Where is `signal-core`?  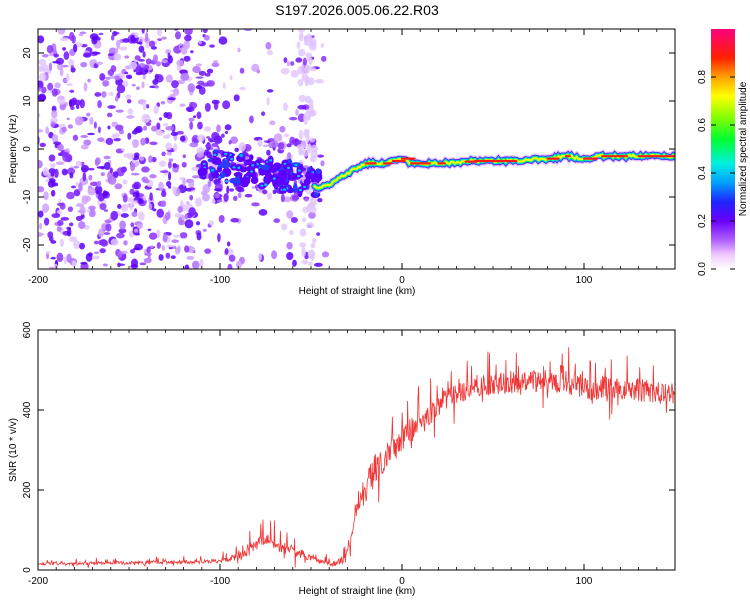
signal-core is located at coordinates (296, 164).